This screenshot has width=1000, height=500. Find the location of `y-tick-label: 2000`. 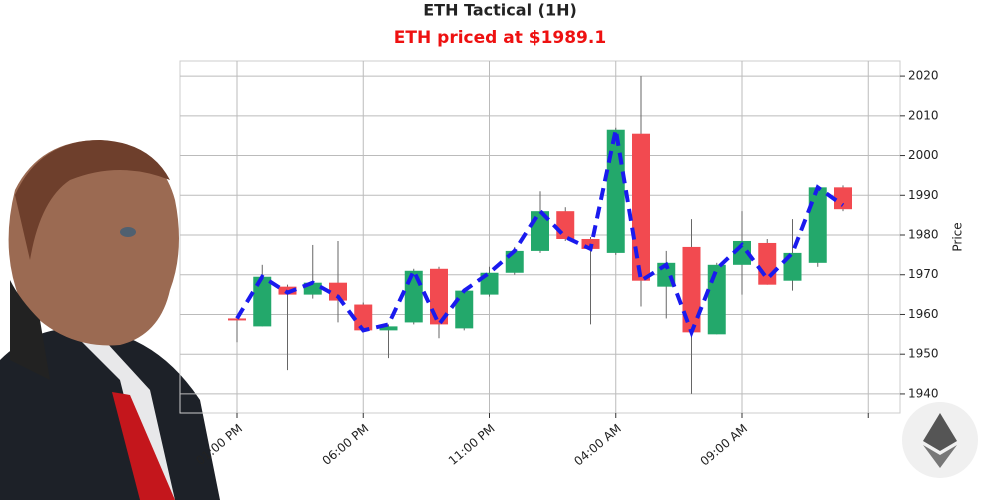

y-tick-label: 2000 is located at coordinates (923, 155).